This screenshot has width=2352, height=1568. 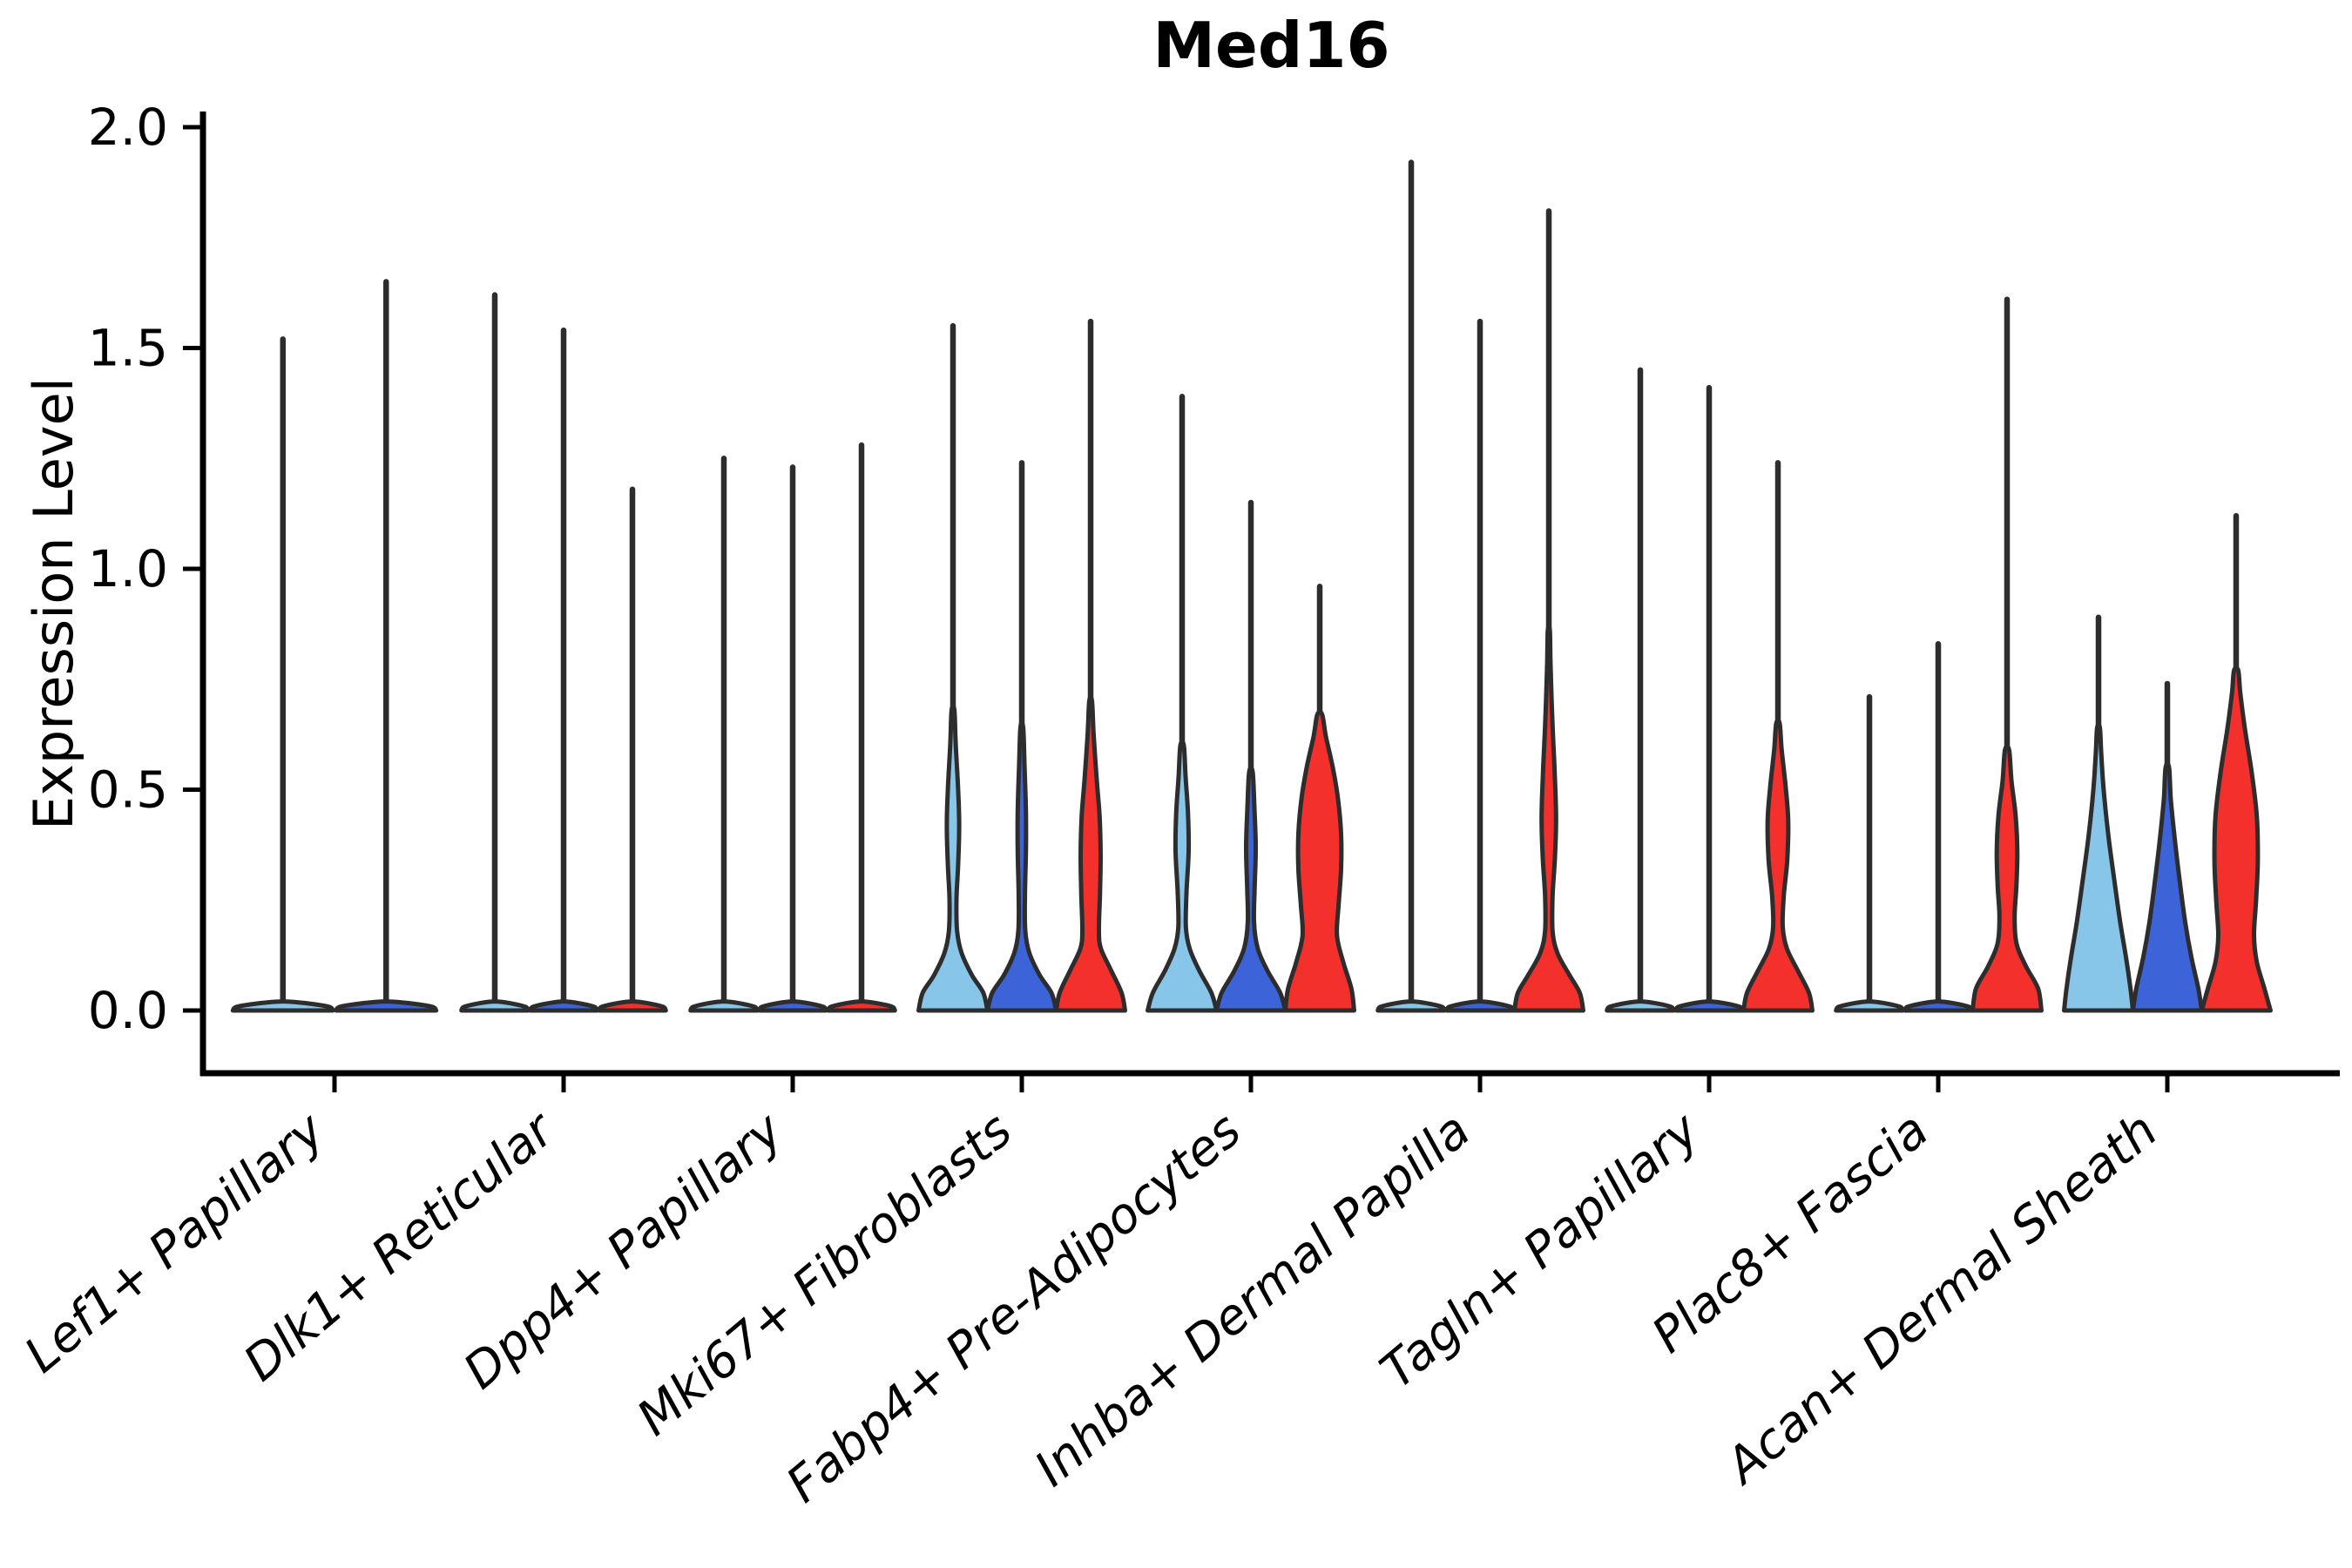 I want to click on x-tick-label: Mki67+ Fibroblasts, so click(x=825, y=1274).